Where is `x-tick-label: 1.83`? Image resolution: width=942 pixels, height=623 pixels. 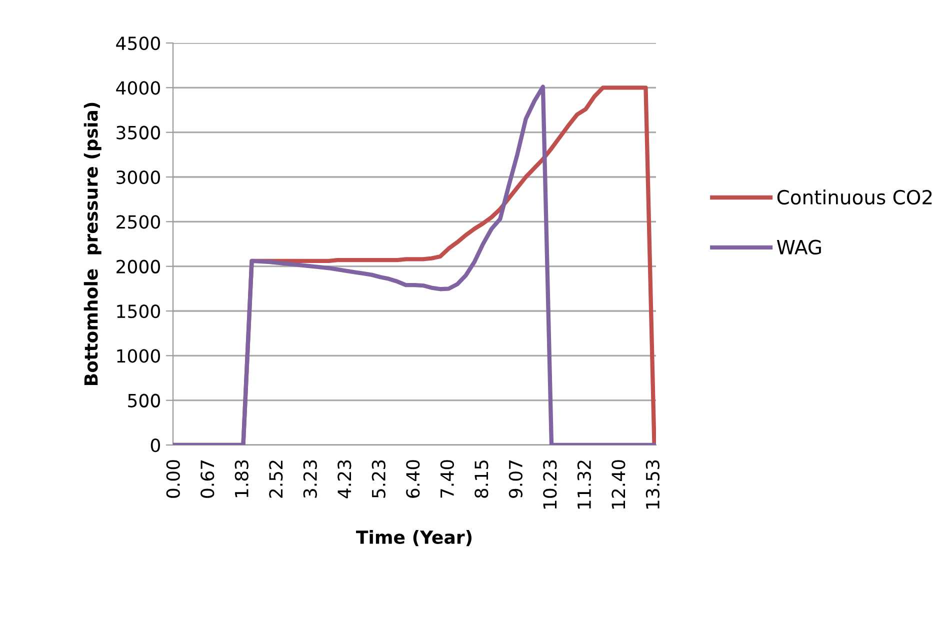 x-tick-label: 1.83 is located at coordinates (241, 479).